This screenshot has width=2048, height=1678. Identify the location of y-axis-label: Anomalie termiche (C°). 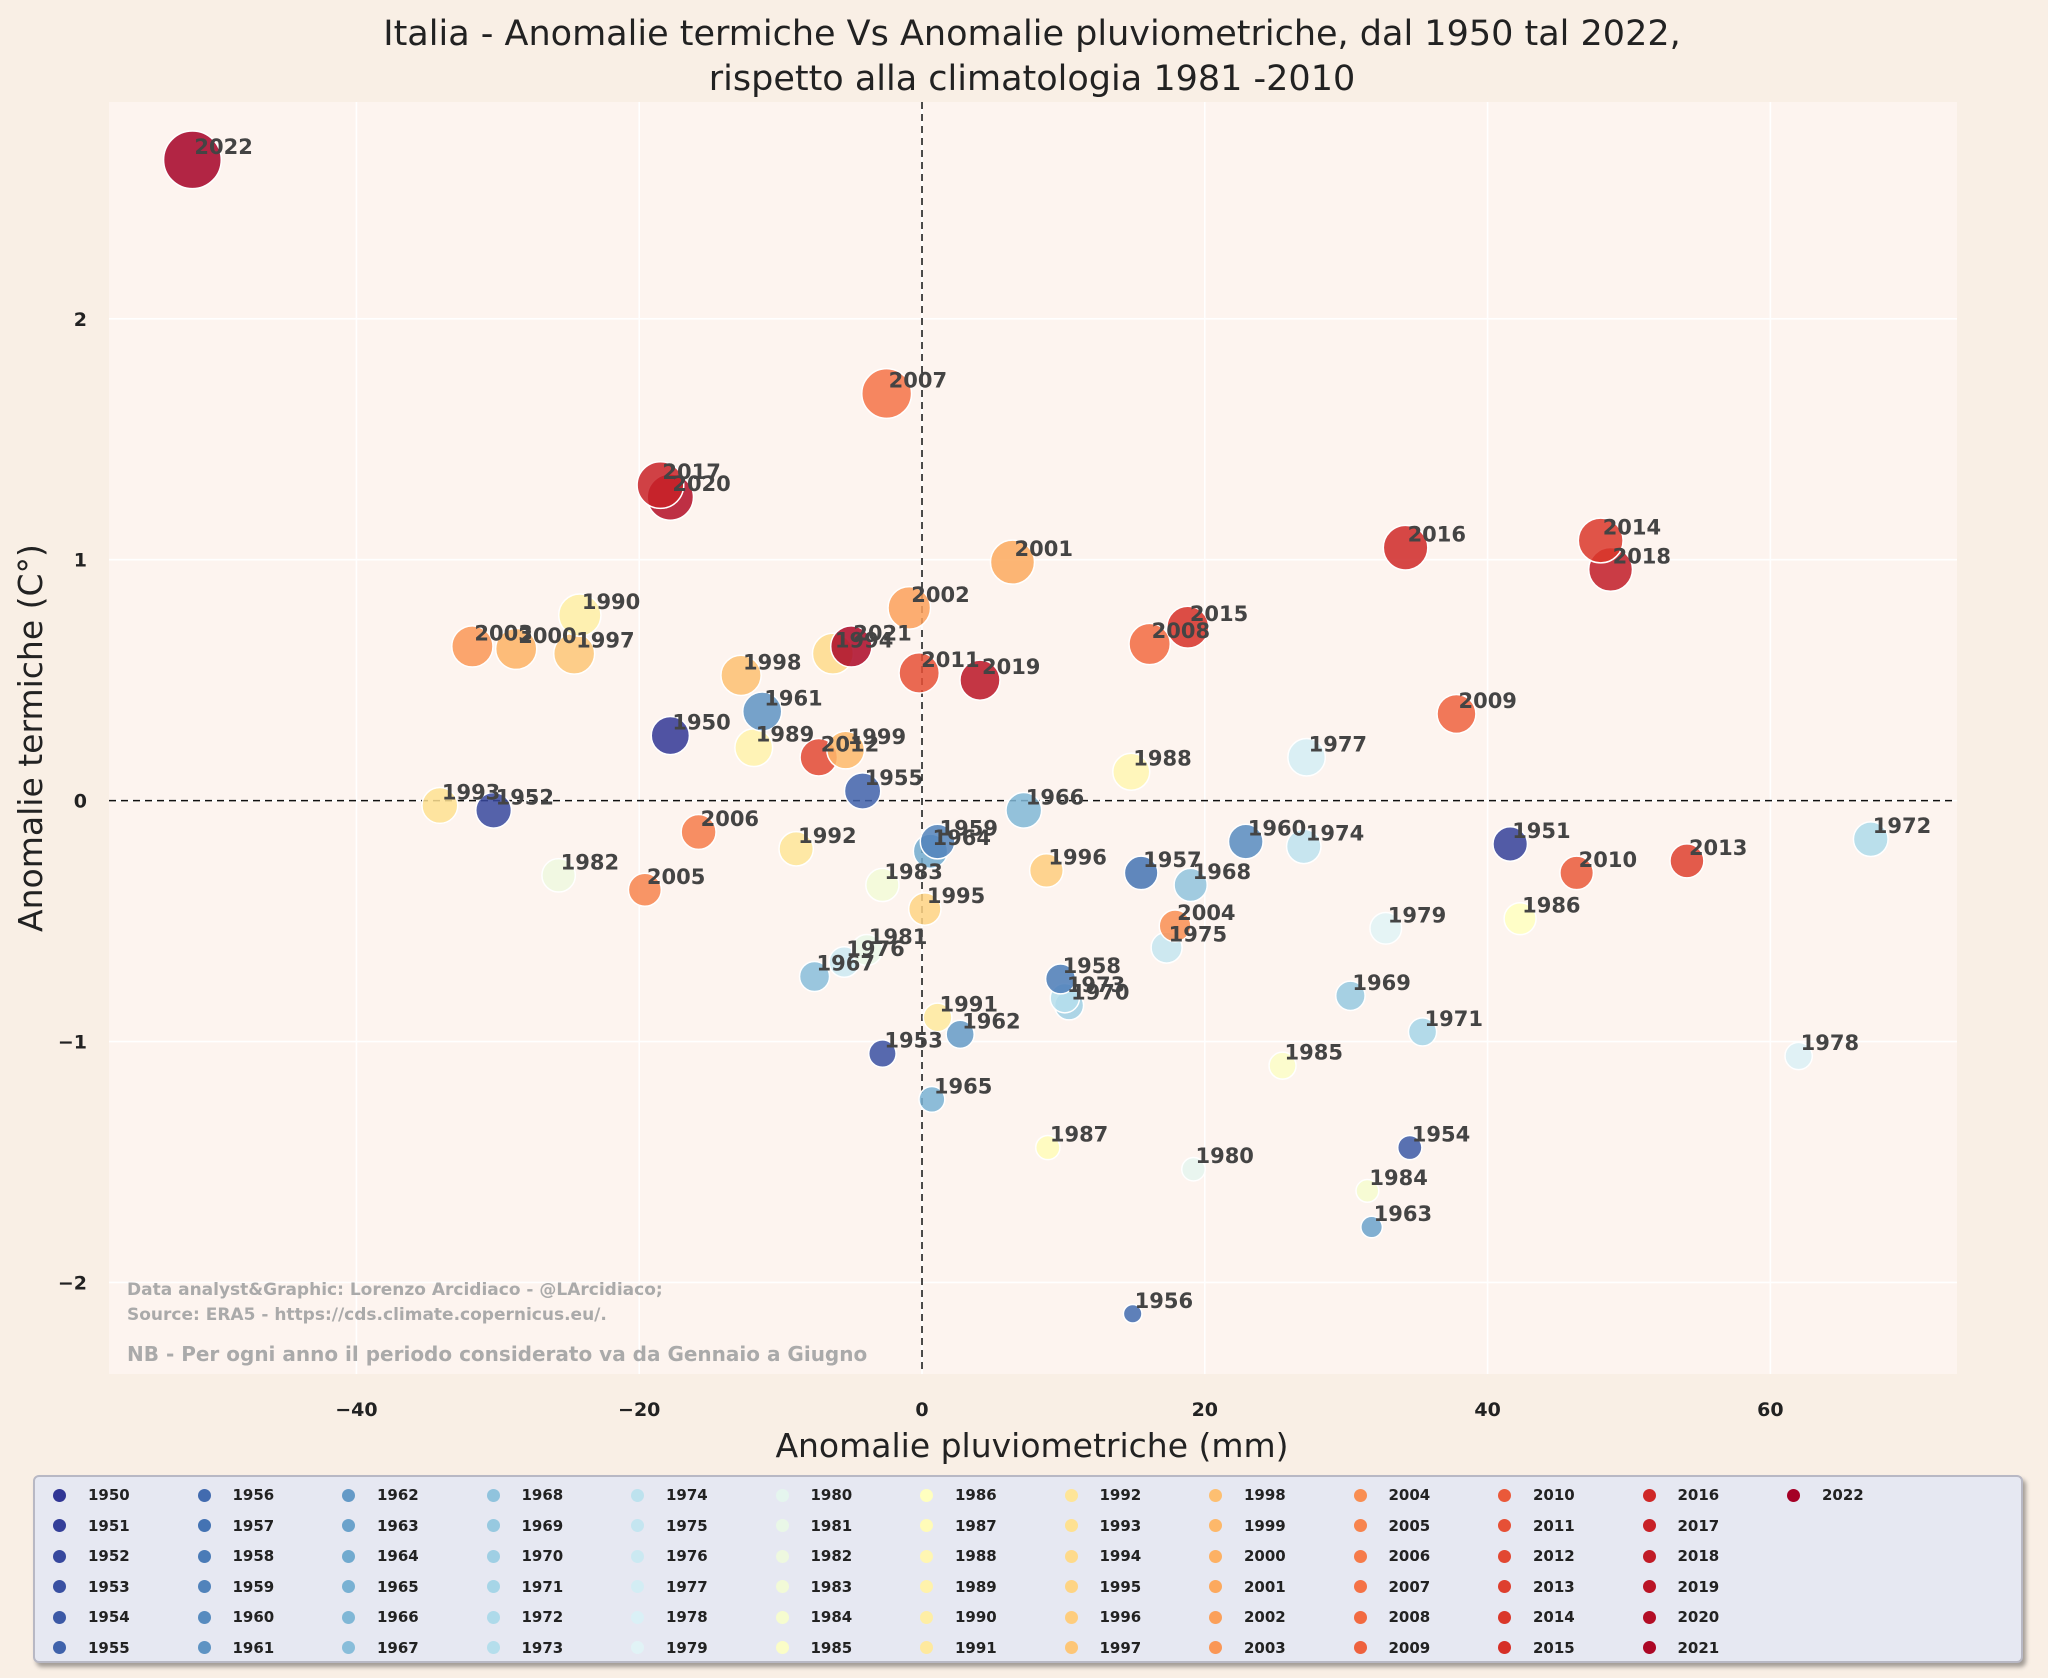
(30, 738).